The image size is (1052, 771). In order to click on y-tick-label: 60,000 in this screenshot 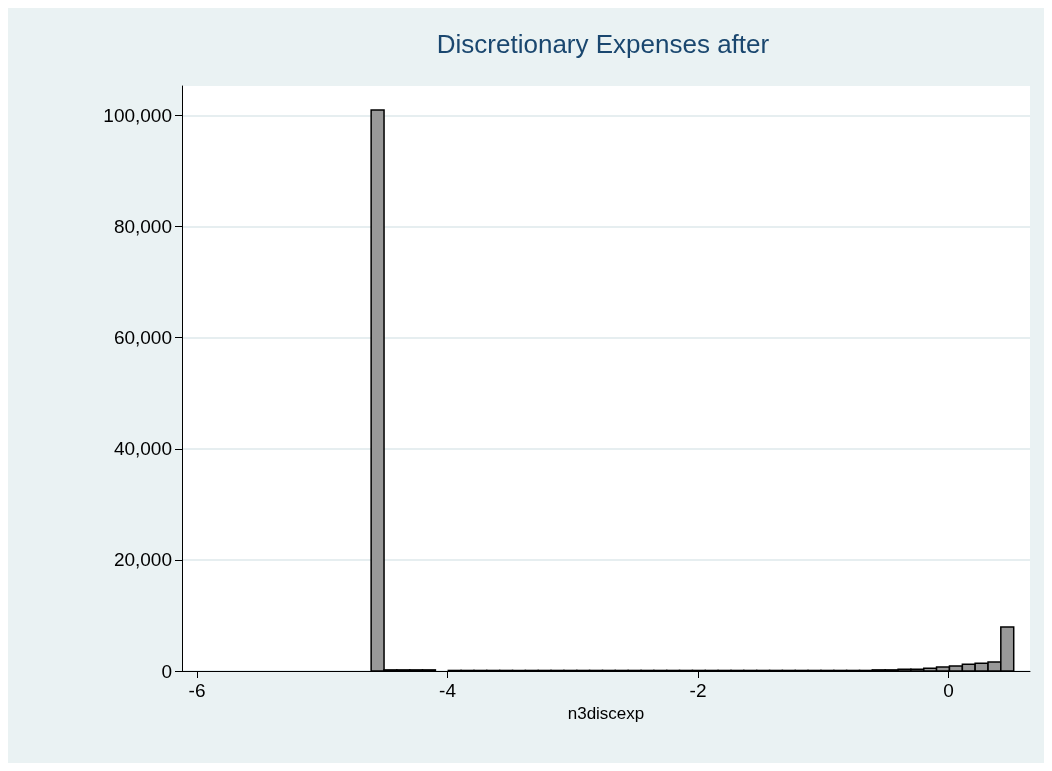, I will do `click(142, 338)`.